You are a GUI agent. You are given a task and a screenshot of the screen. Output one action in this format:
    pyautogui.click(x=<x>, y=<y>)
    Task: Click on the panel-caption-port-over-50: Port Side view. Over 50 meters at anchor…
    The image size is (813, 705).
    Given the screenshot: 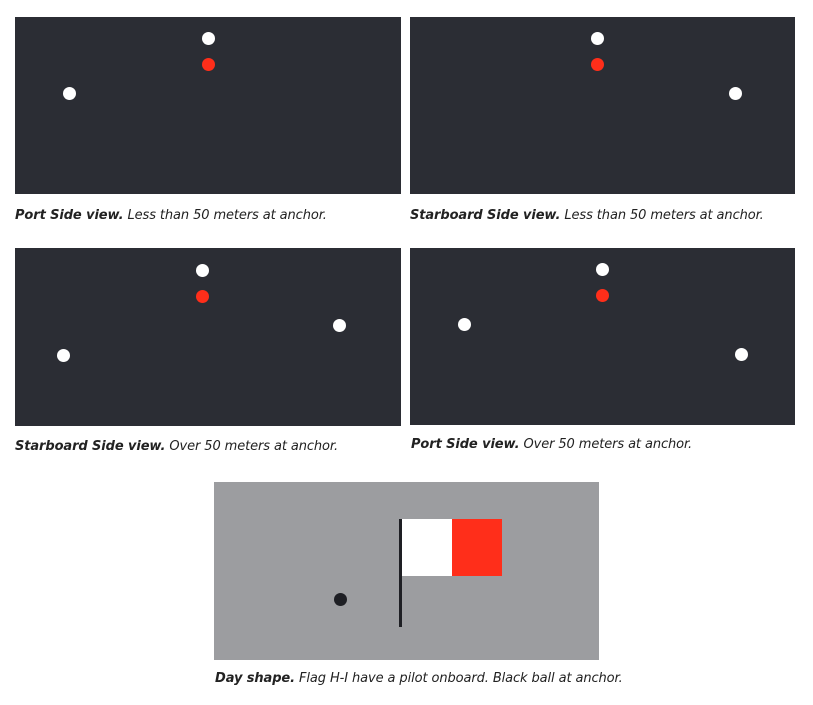 What is the action you would take?
    pyautogui.click(x=551, y=445)
    